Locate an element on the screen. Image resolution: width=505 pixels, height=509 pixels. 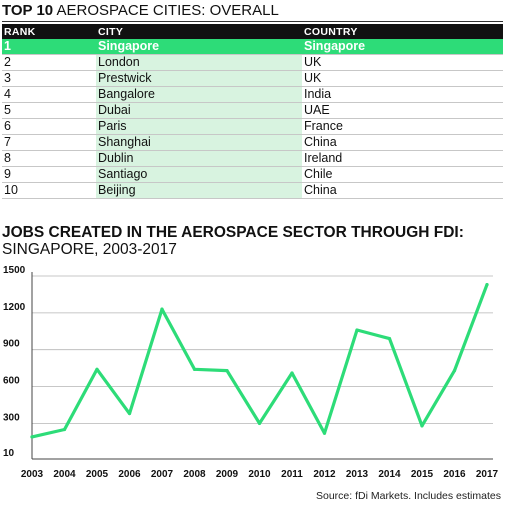
x-tick-label: 2009 is located at coordinates (227, 474).